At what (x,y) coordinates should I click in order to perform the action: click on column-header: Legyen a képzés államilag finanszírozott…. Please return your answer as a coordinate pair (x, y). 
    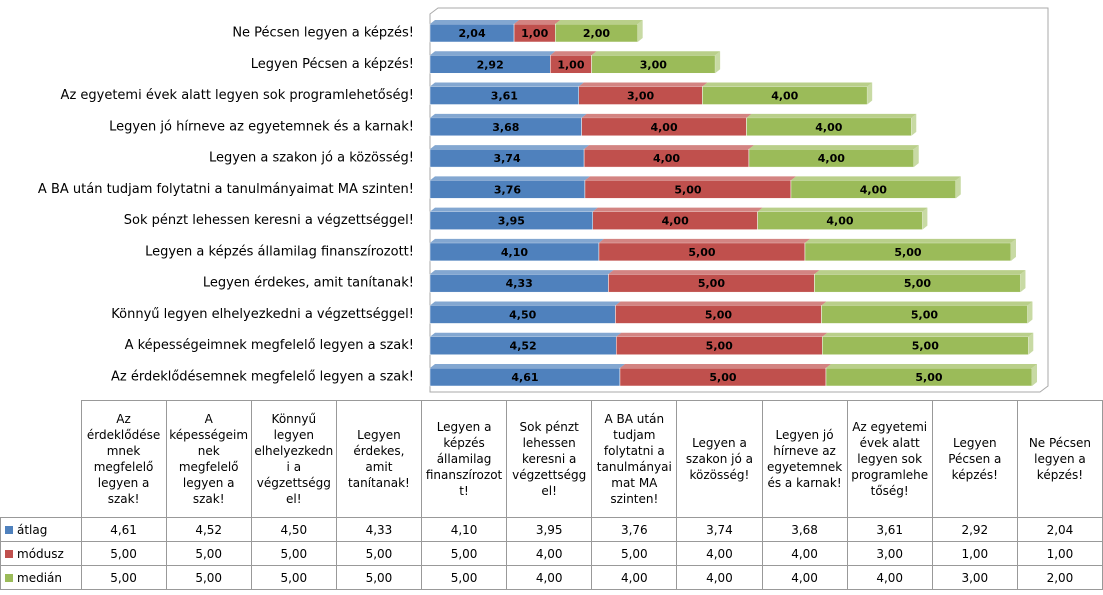
    Looking at the image, I should click on (464, 459).